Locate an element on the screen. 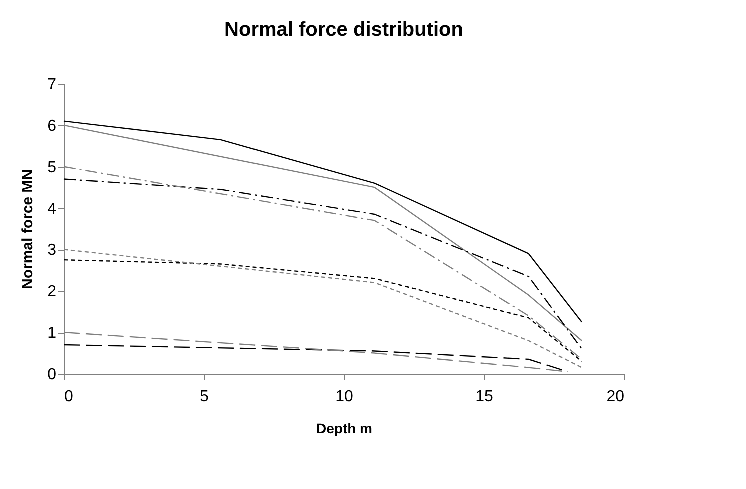 This screenshot has width=746, height=489. x-axis-title: Depth m is located at coordinates (344, 428).